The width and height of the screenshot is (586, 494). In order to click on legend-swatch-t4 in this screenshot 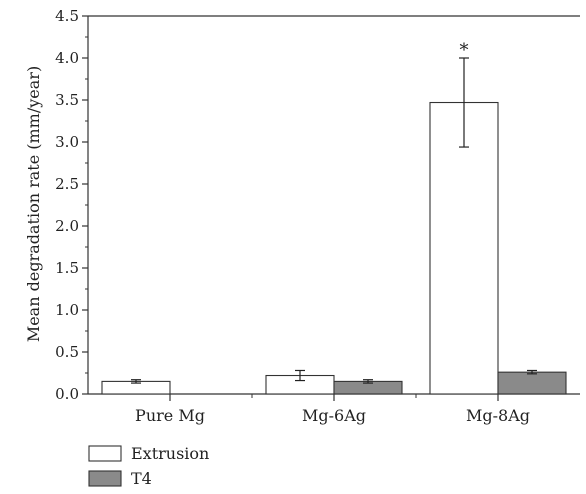, I will do `click(105, 478)`.